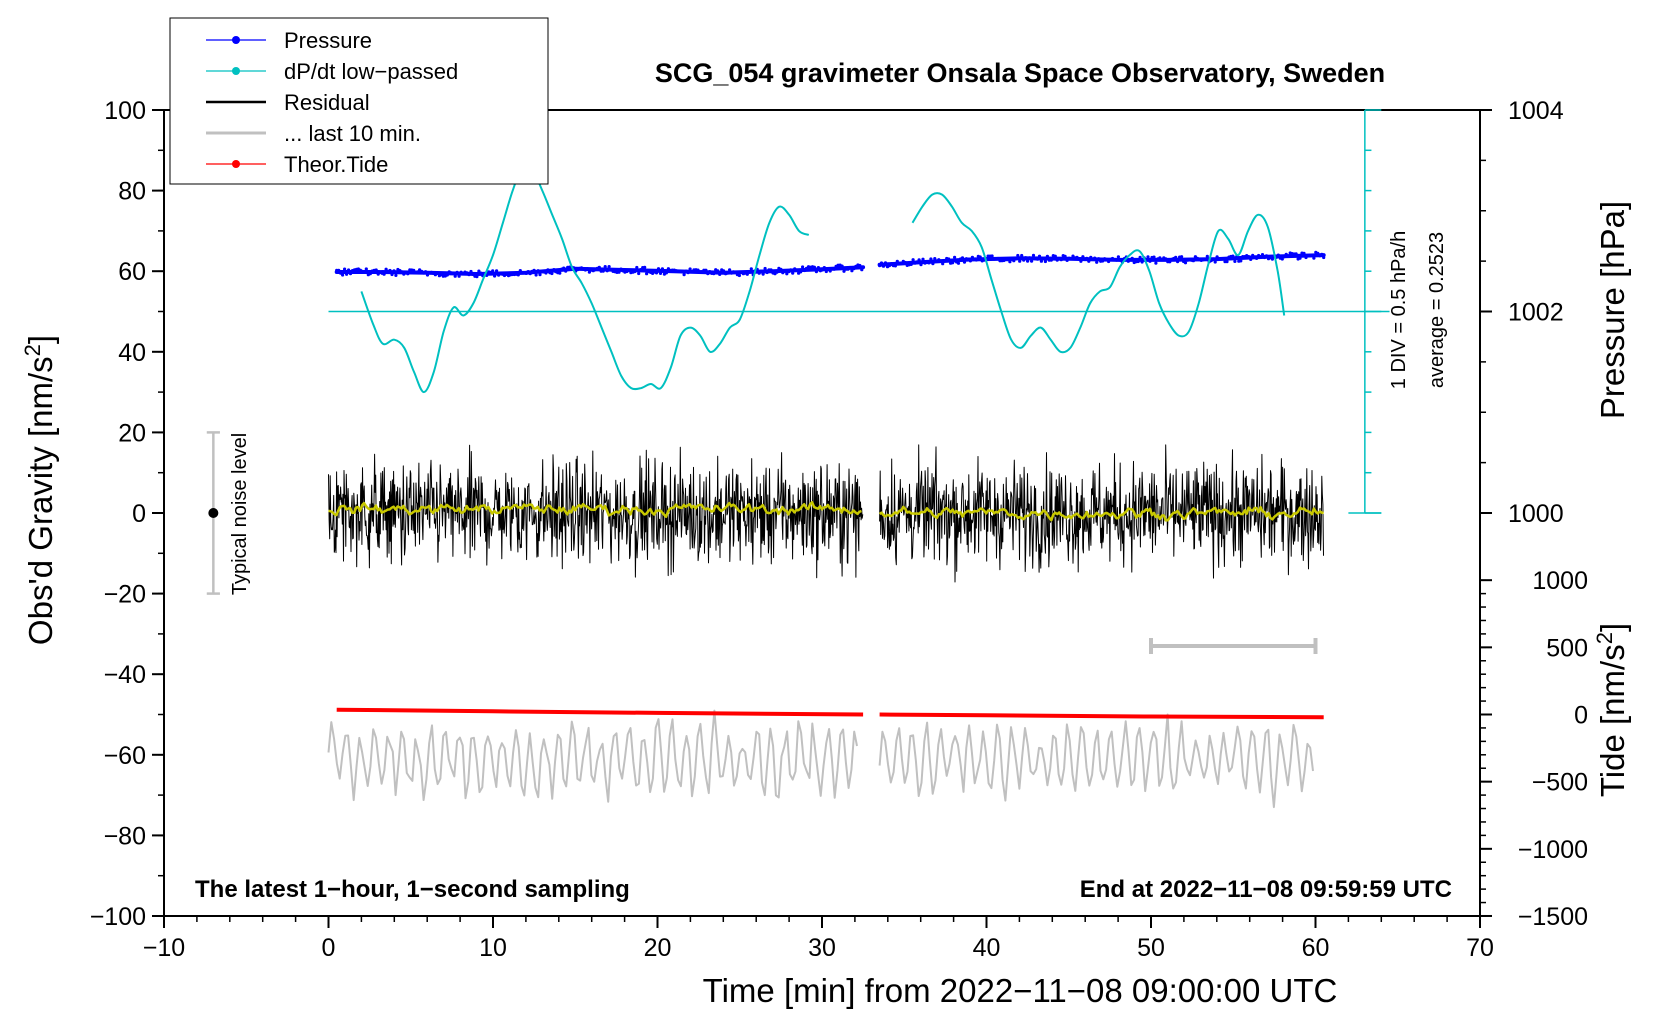 This screenshot has height=1020, width=1660. I want to click on residual-smoothed-line, so click(595, 509).